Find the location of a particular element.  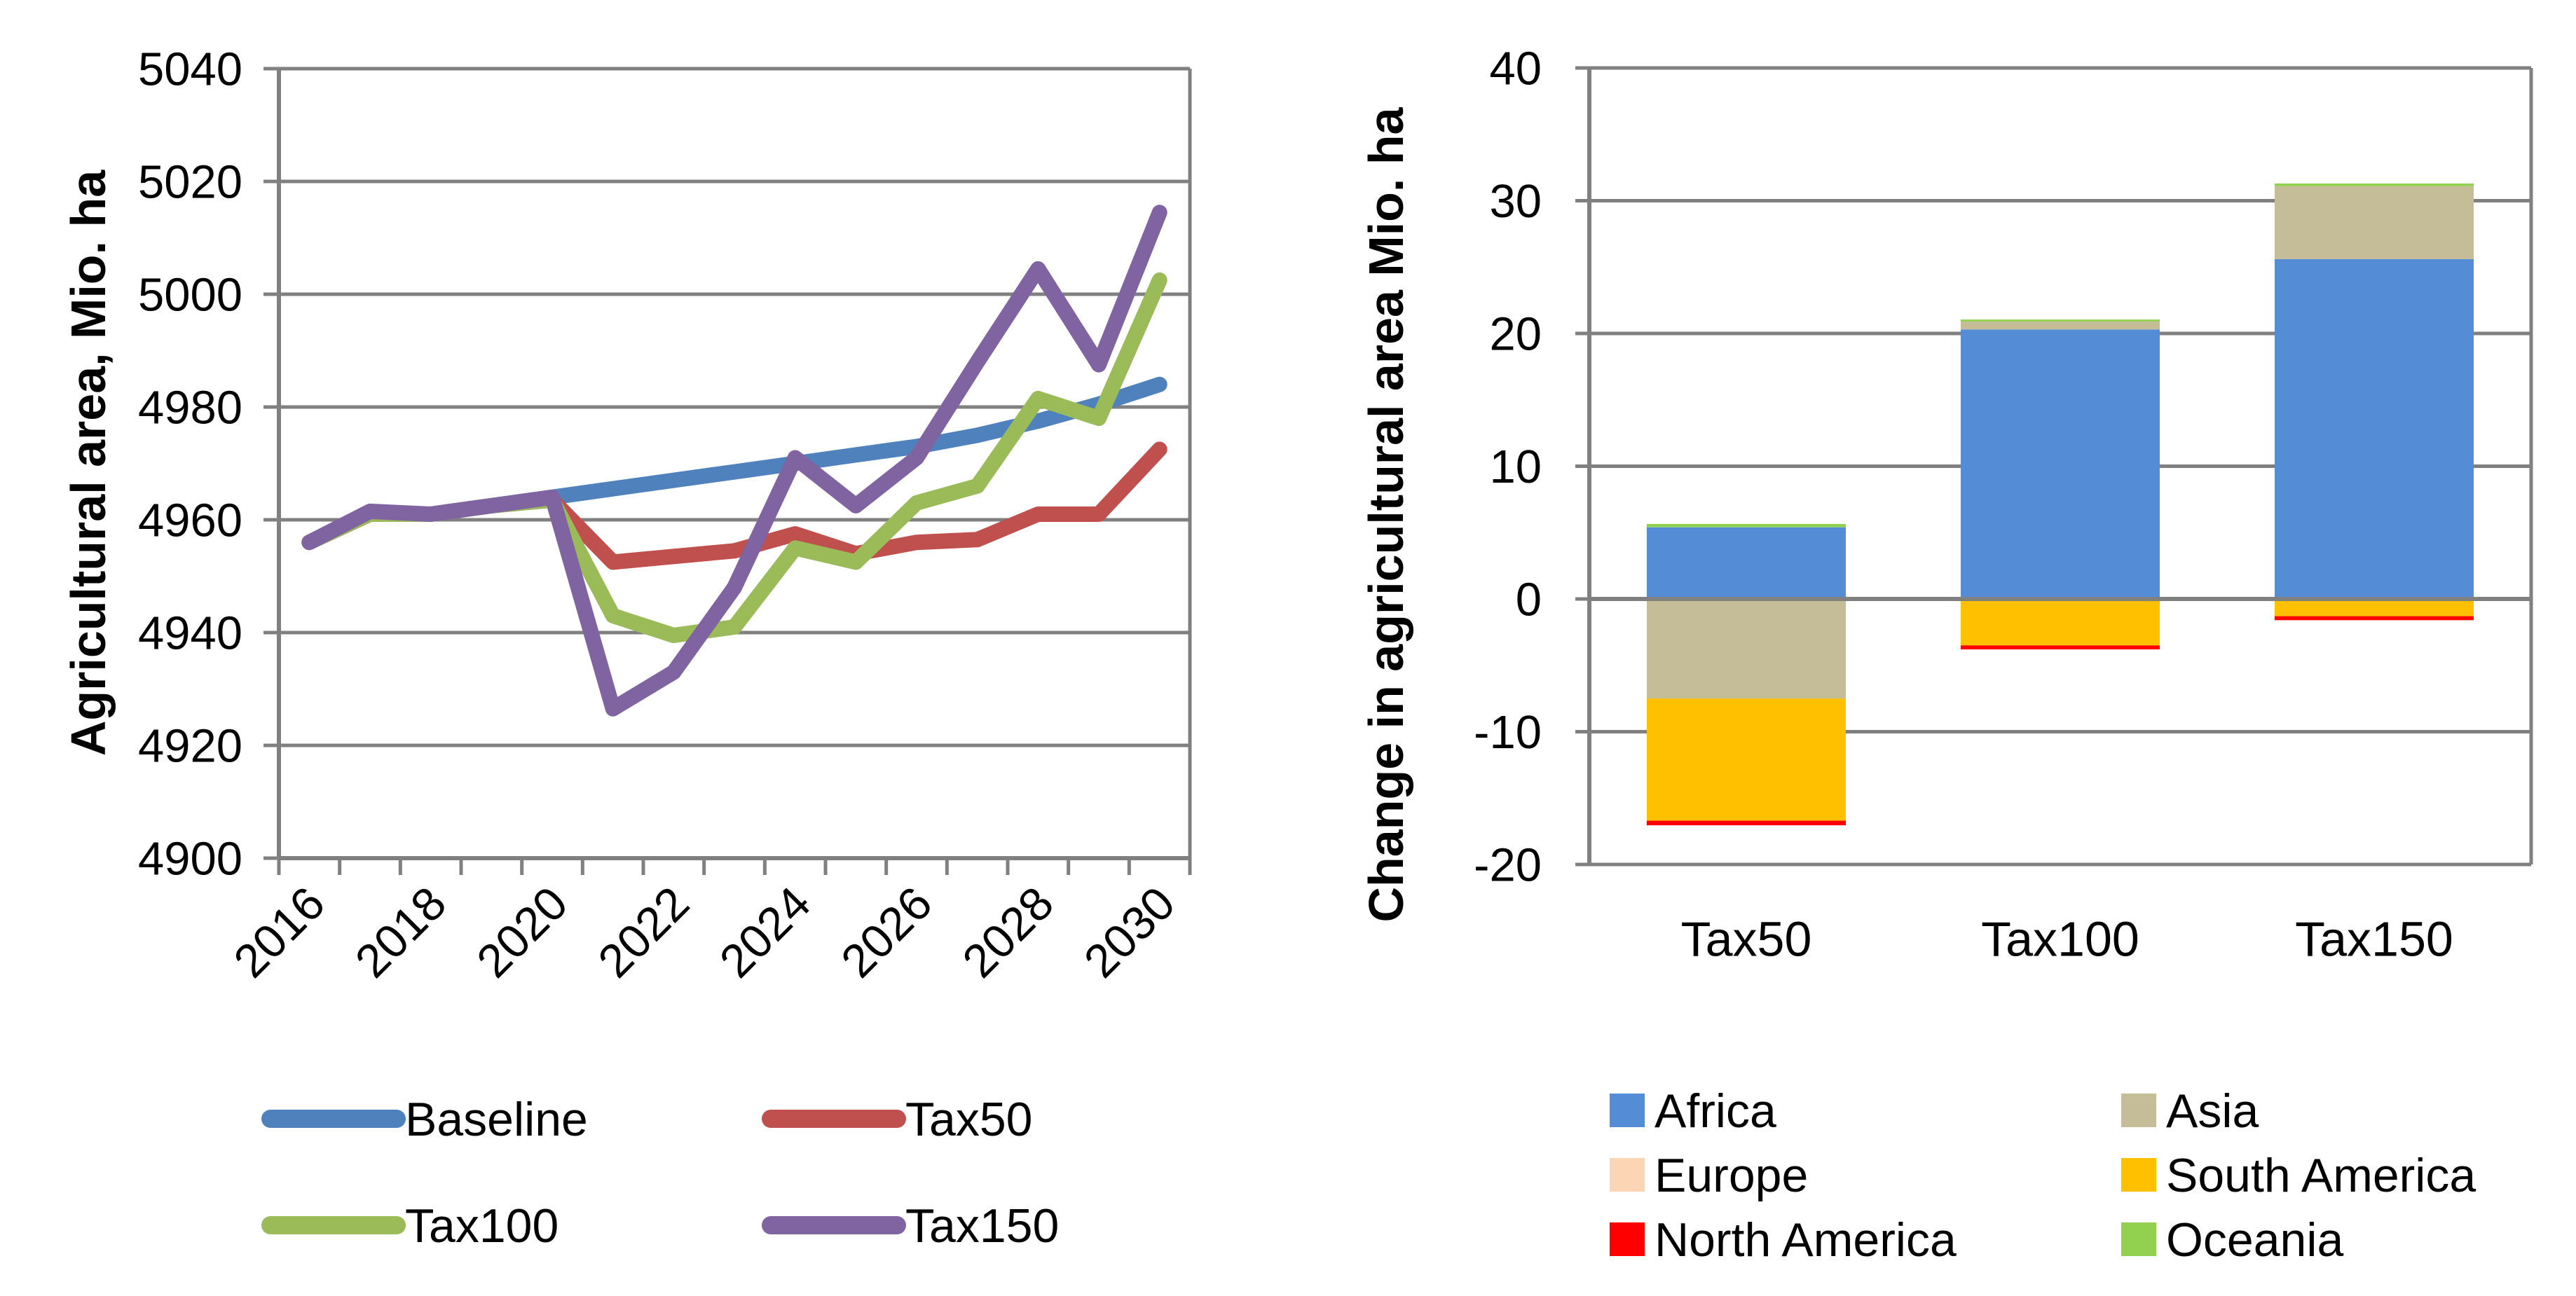

bar-segment-africa-tax50 is located at coordinates (1747, 563).